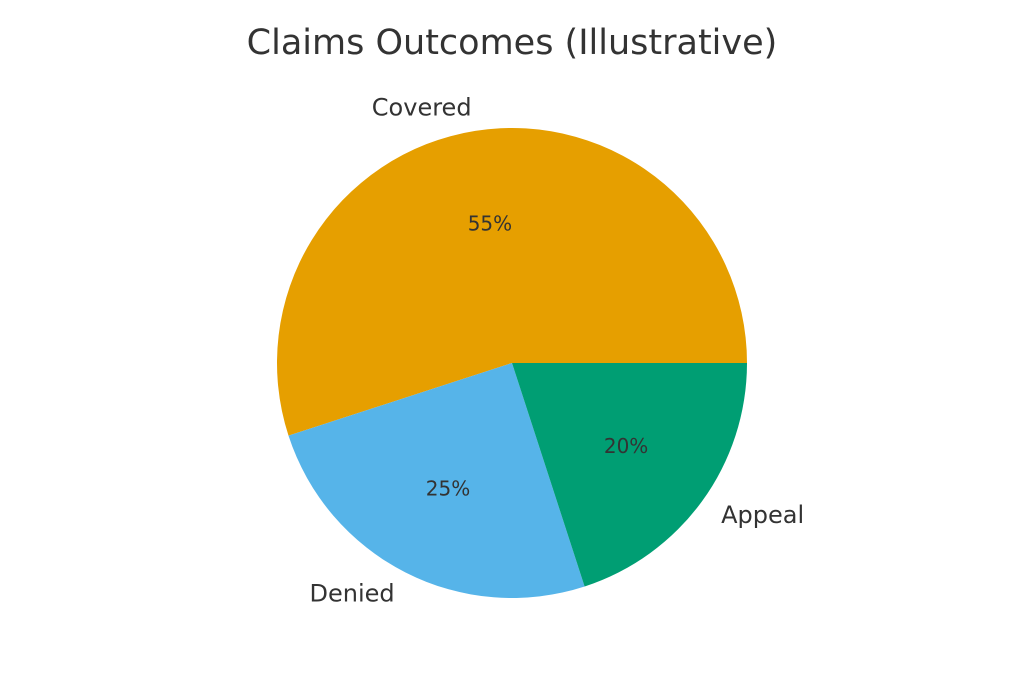  What do you see at coordinates (490, 224) in the screenshot?
I see `slice-pct-covered: 55%` at bounding box center [490, 224].